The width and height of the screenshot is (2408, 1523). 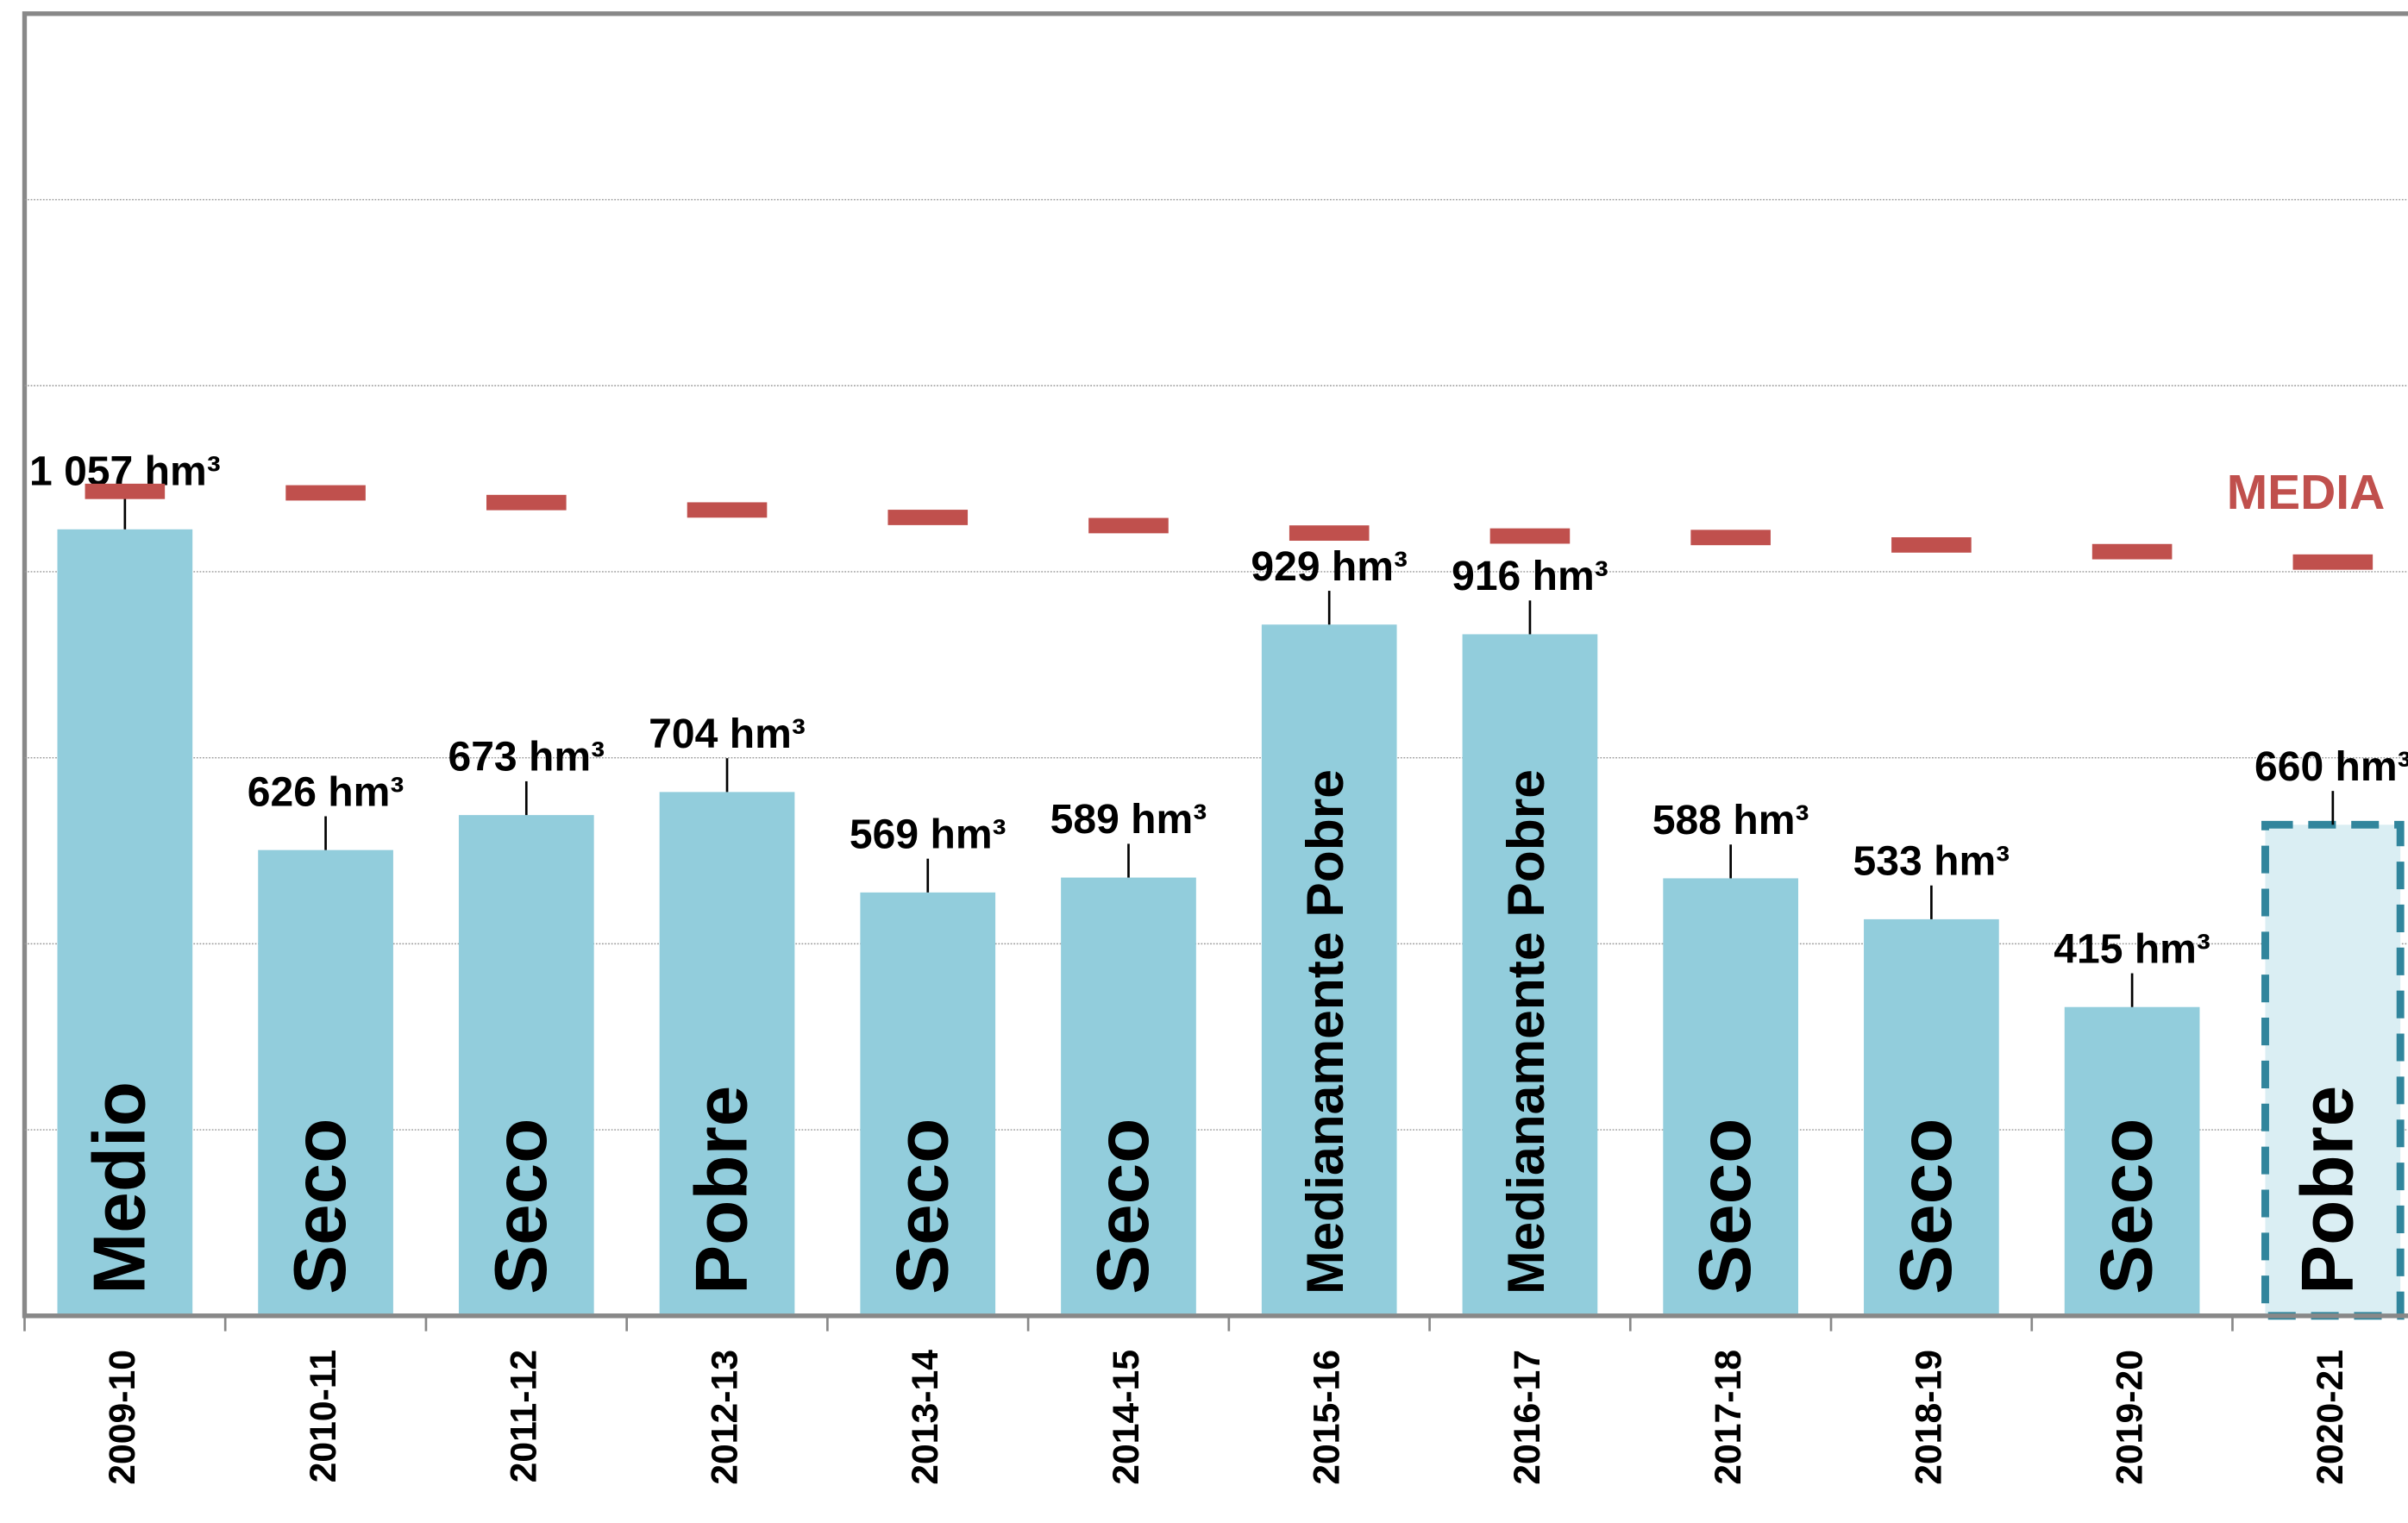 What do you see at coordinates (727, 734) in the screenshot?
I see `value-label: 704 hm³` at bounding box center [727, 734].